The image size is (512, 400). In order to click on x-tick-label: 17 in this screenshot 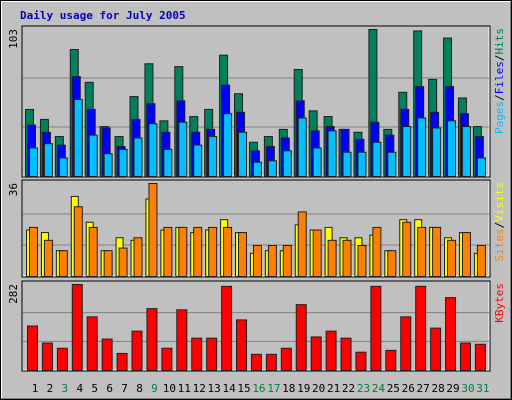, I will do `click(273, 388)`.